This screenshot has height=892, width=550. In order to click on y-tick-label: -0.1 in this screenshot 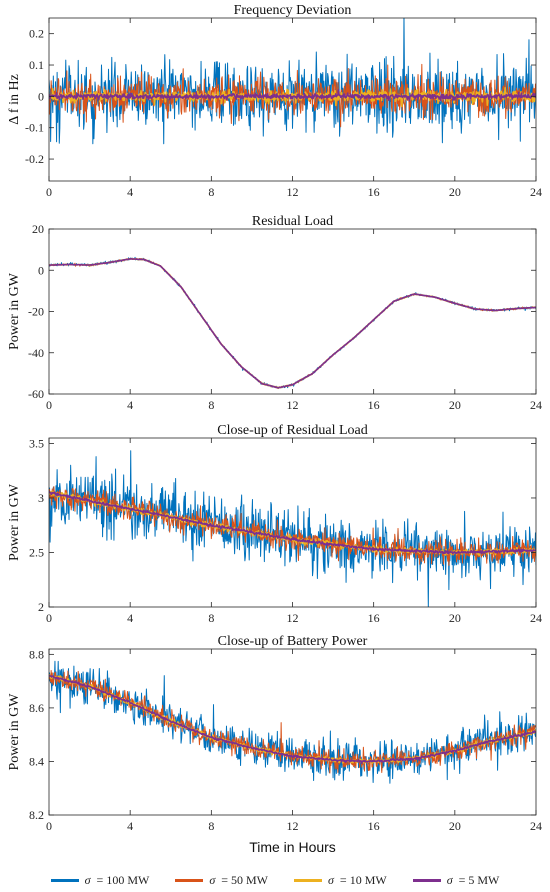, I will do `click(34, 128)`.